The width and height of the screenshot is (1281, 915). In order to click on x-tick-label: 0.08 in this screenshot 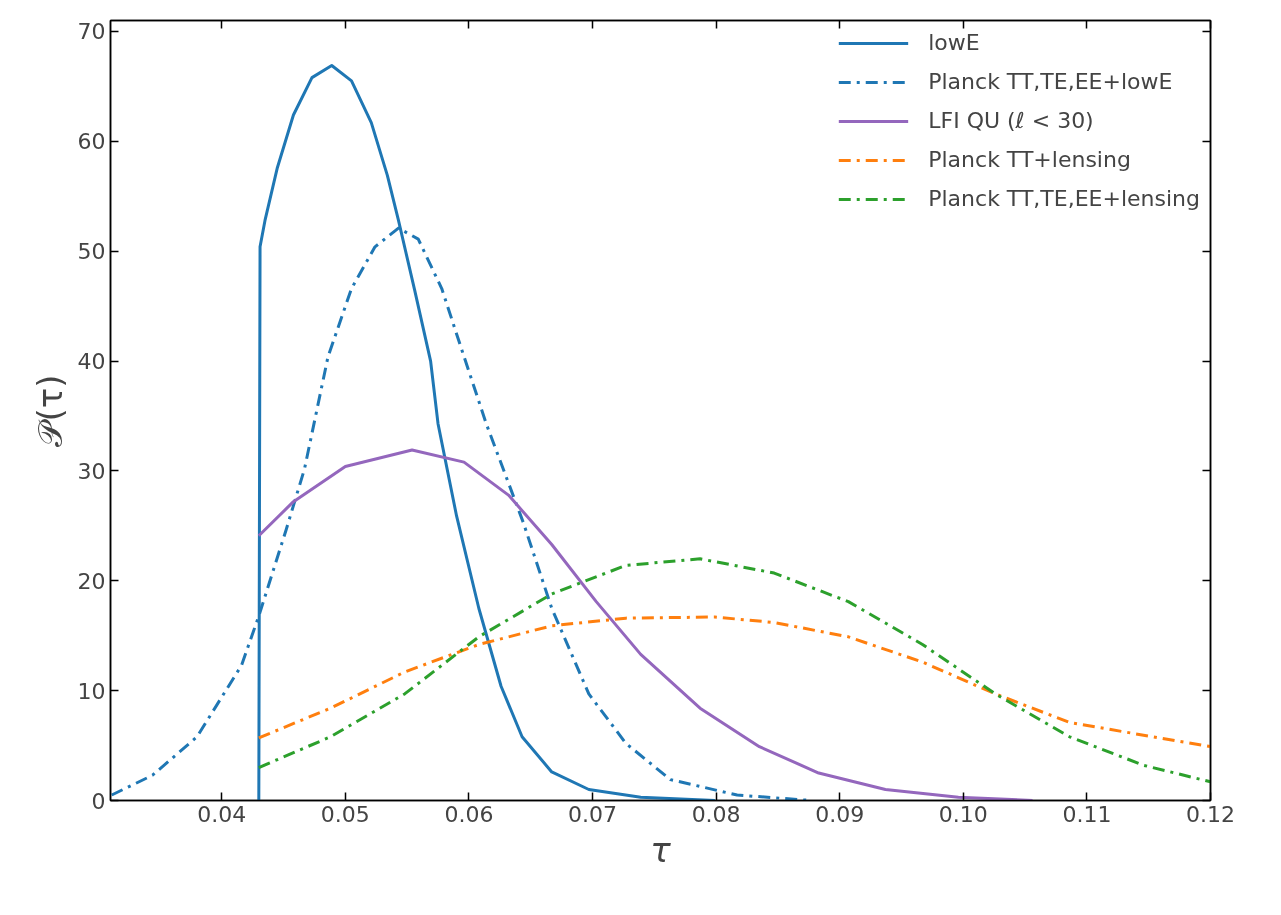, I will do `click(716, 814)`.